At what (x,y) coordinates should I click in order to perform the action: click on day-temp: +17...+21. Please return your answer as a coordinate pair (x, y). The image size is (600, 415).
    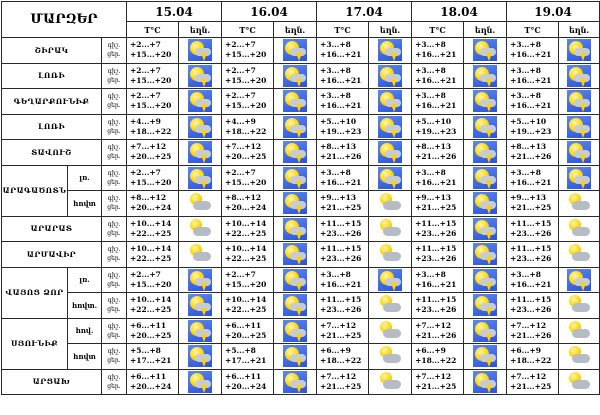
    Looking at the image, I should click on (246, 361).